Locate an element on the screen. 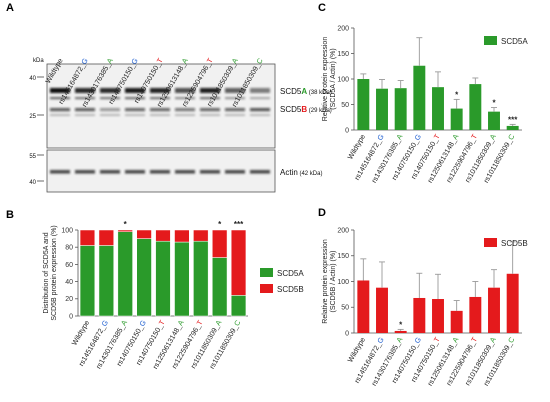 The height and width of the screenshot is (402, 550). blot-bands is located at coordinates (160, 131).